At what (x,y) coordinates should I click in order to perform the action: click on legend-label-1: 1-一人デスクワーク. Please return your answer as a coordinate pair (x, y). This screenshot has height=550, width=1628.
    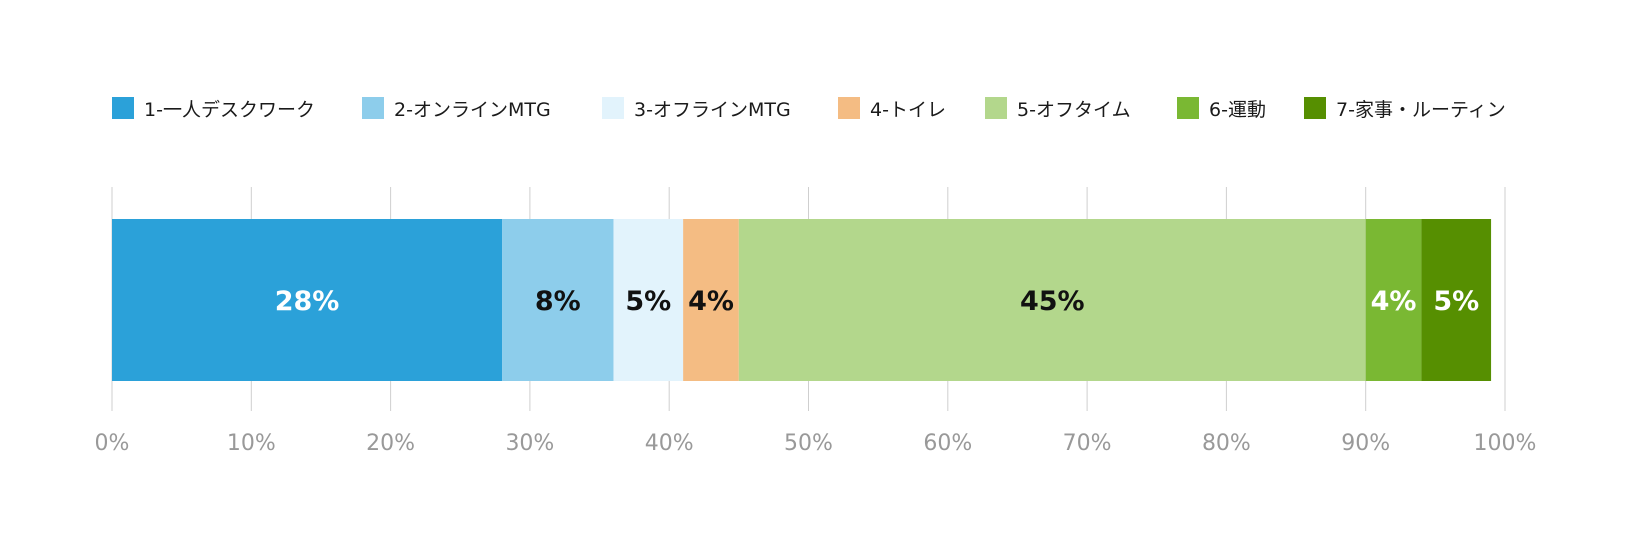
    Looking at the image, I should click on (229, 109).